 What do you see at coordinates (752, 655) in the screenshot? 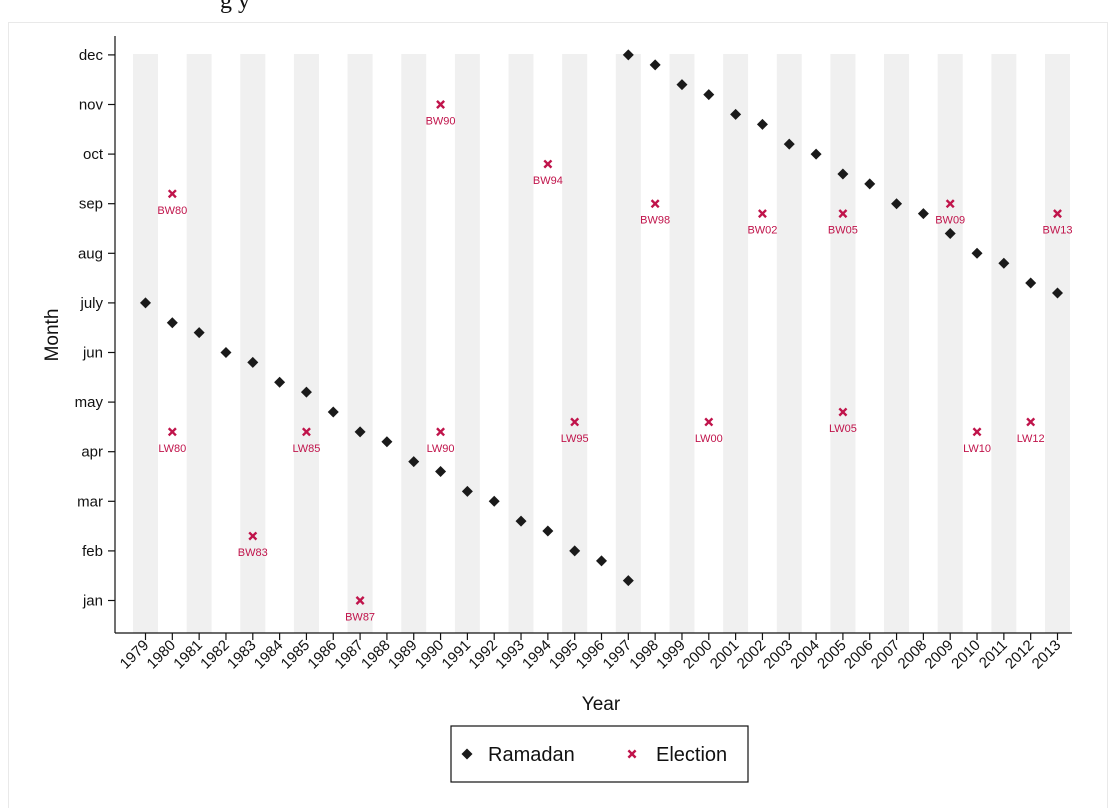
I see `x-tick-label-2002: 2002` at bounding box center [752, 655].